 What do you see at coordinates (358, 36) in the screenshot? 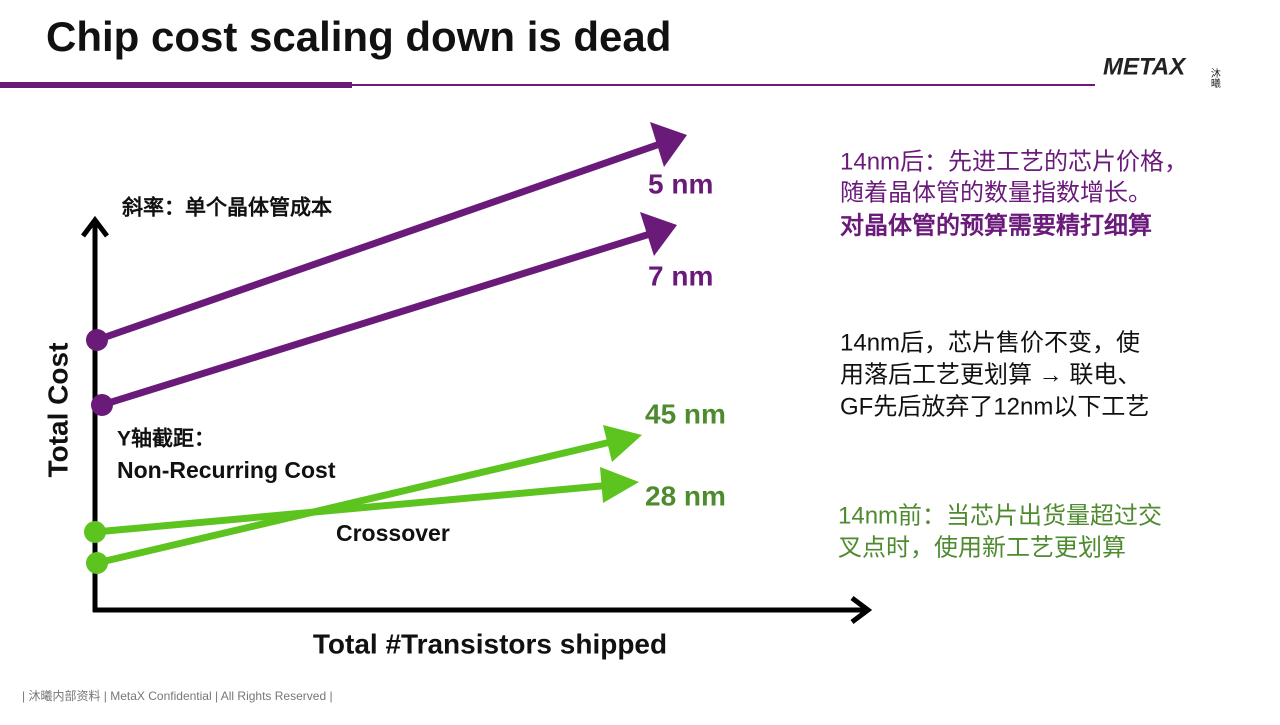
I see `slide-title: Chip cost scaling down is dead` at bounding box center [358, 36].